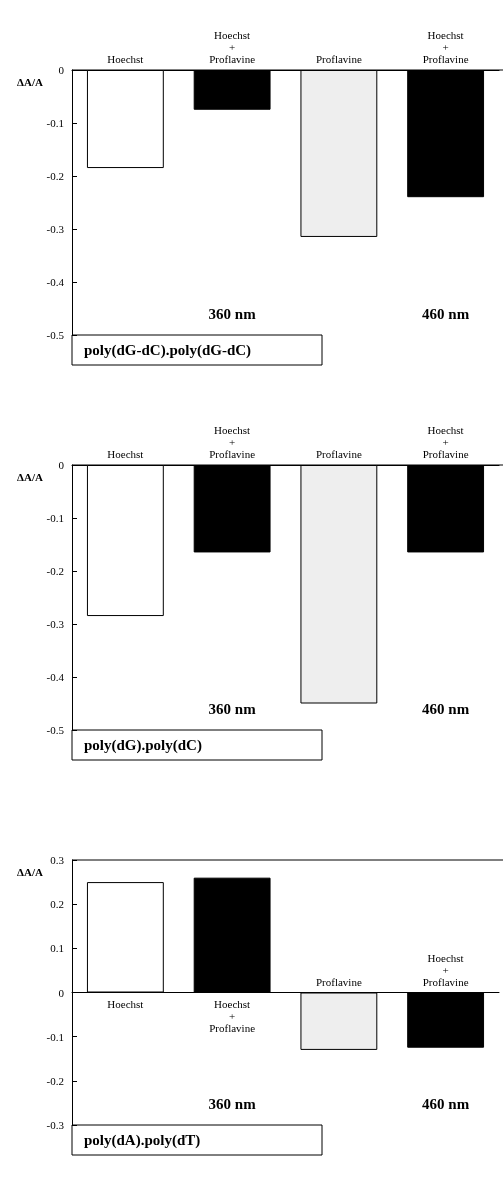 The image size is (503, 1185). Describe the element at coordinates (142, 1140) in the screenshot. I see `x-axis-title: poly(dA).poly(dT)` at that location.